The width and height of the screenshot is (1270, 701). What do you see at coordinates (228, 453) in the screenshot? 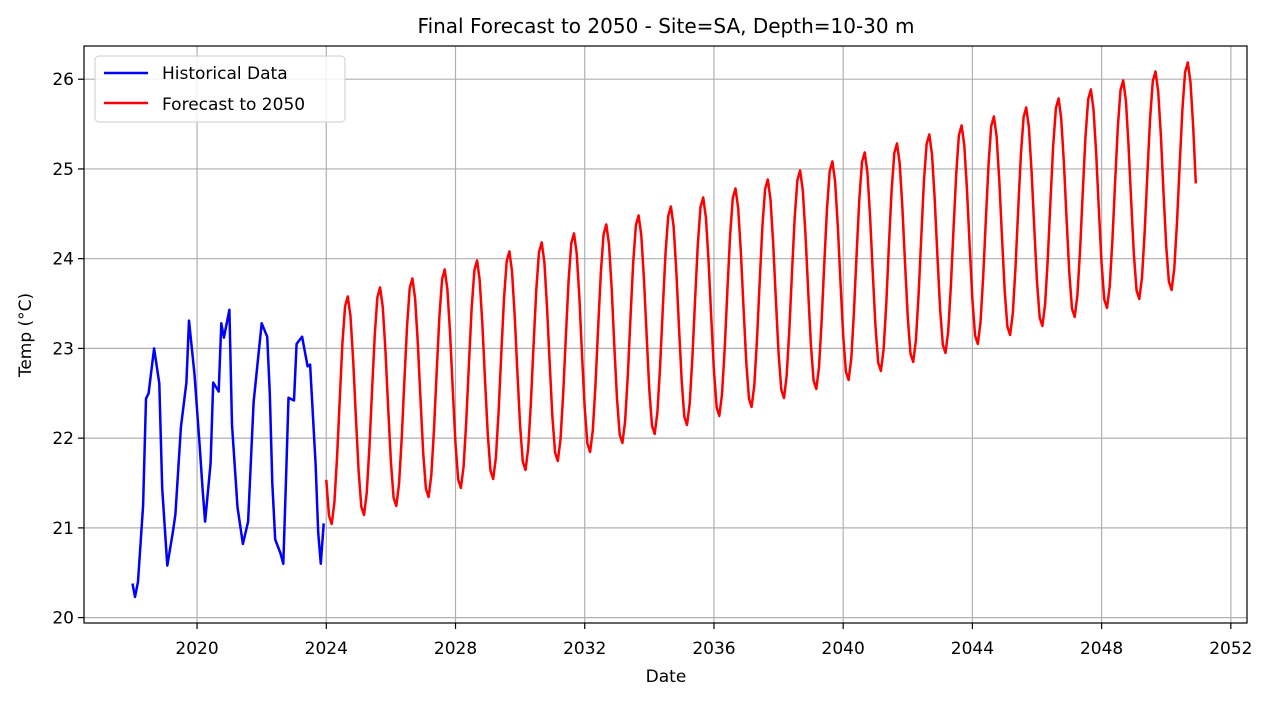
I see `series-historical-line` at bounding box center [228, 453].